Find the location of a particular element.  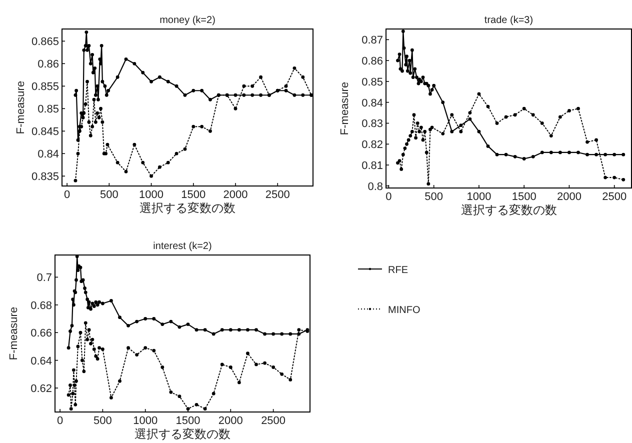

legend-label: RFE is located at coordinates (398, 270).